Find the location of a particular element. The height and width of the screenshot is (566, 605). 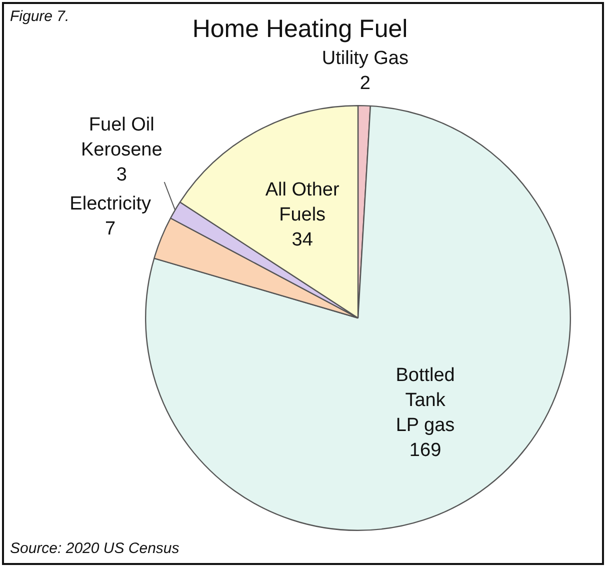

data-label: 34 is located at coordinates (303, 240).